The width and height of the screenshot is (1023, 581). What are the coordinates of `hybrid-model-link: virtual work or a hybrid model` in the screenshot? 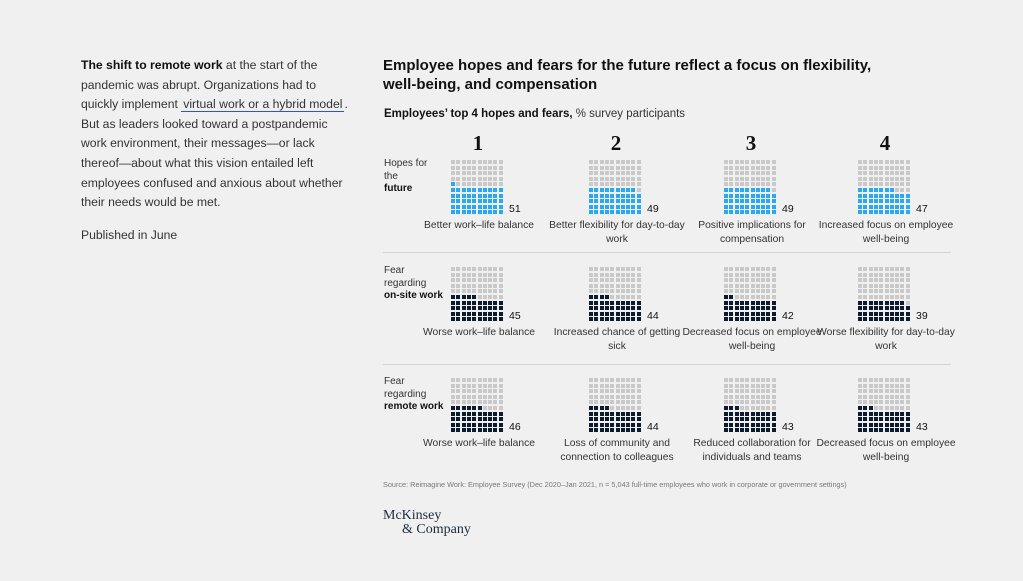 It's located at (263, 105).